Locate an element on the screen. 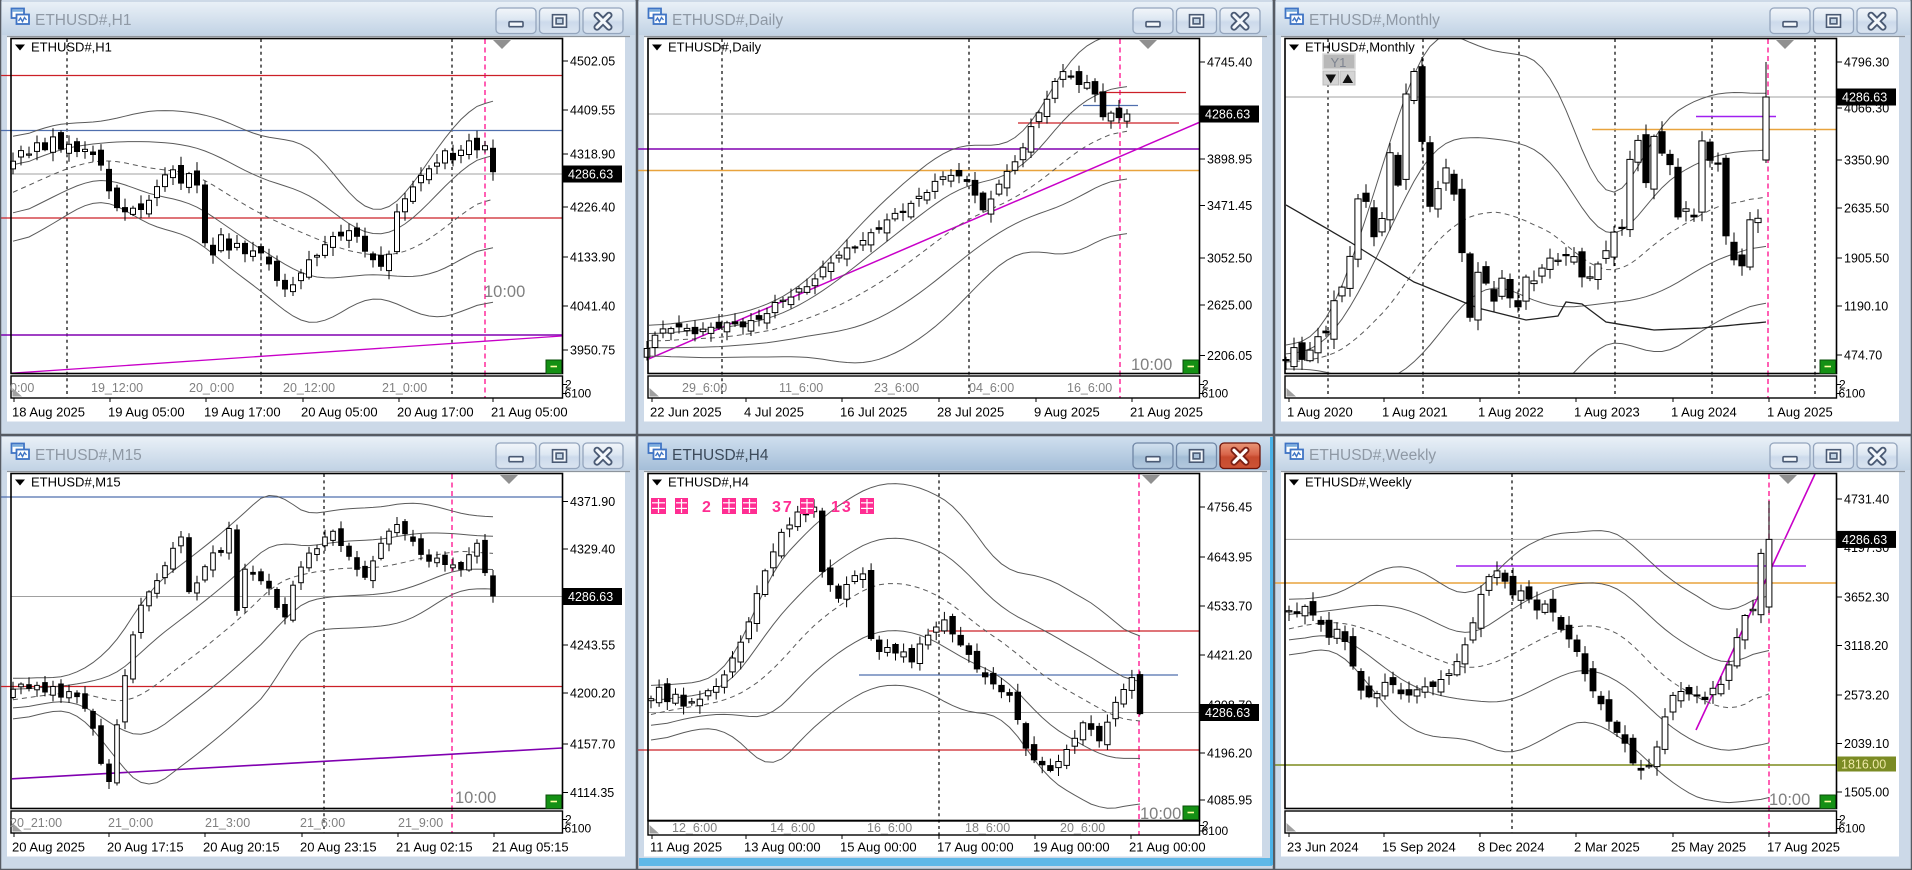 Image resolution: width=1912 pixels, height=870 pixels. svg-text: 19 Aug 17:00 is located at coordinates (242, 412).